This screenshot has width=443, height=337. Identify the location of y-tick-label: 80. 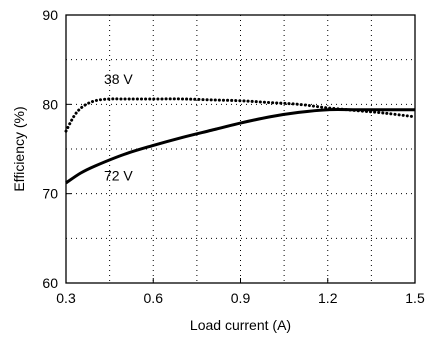
(50, 104).